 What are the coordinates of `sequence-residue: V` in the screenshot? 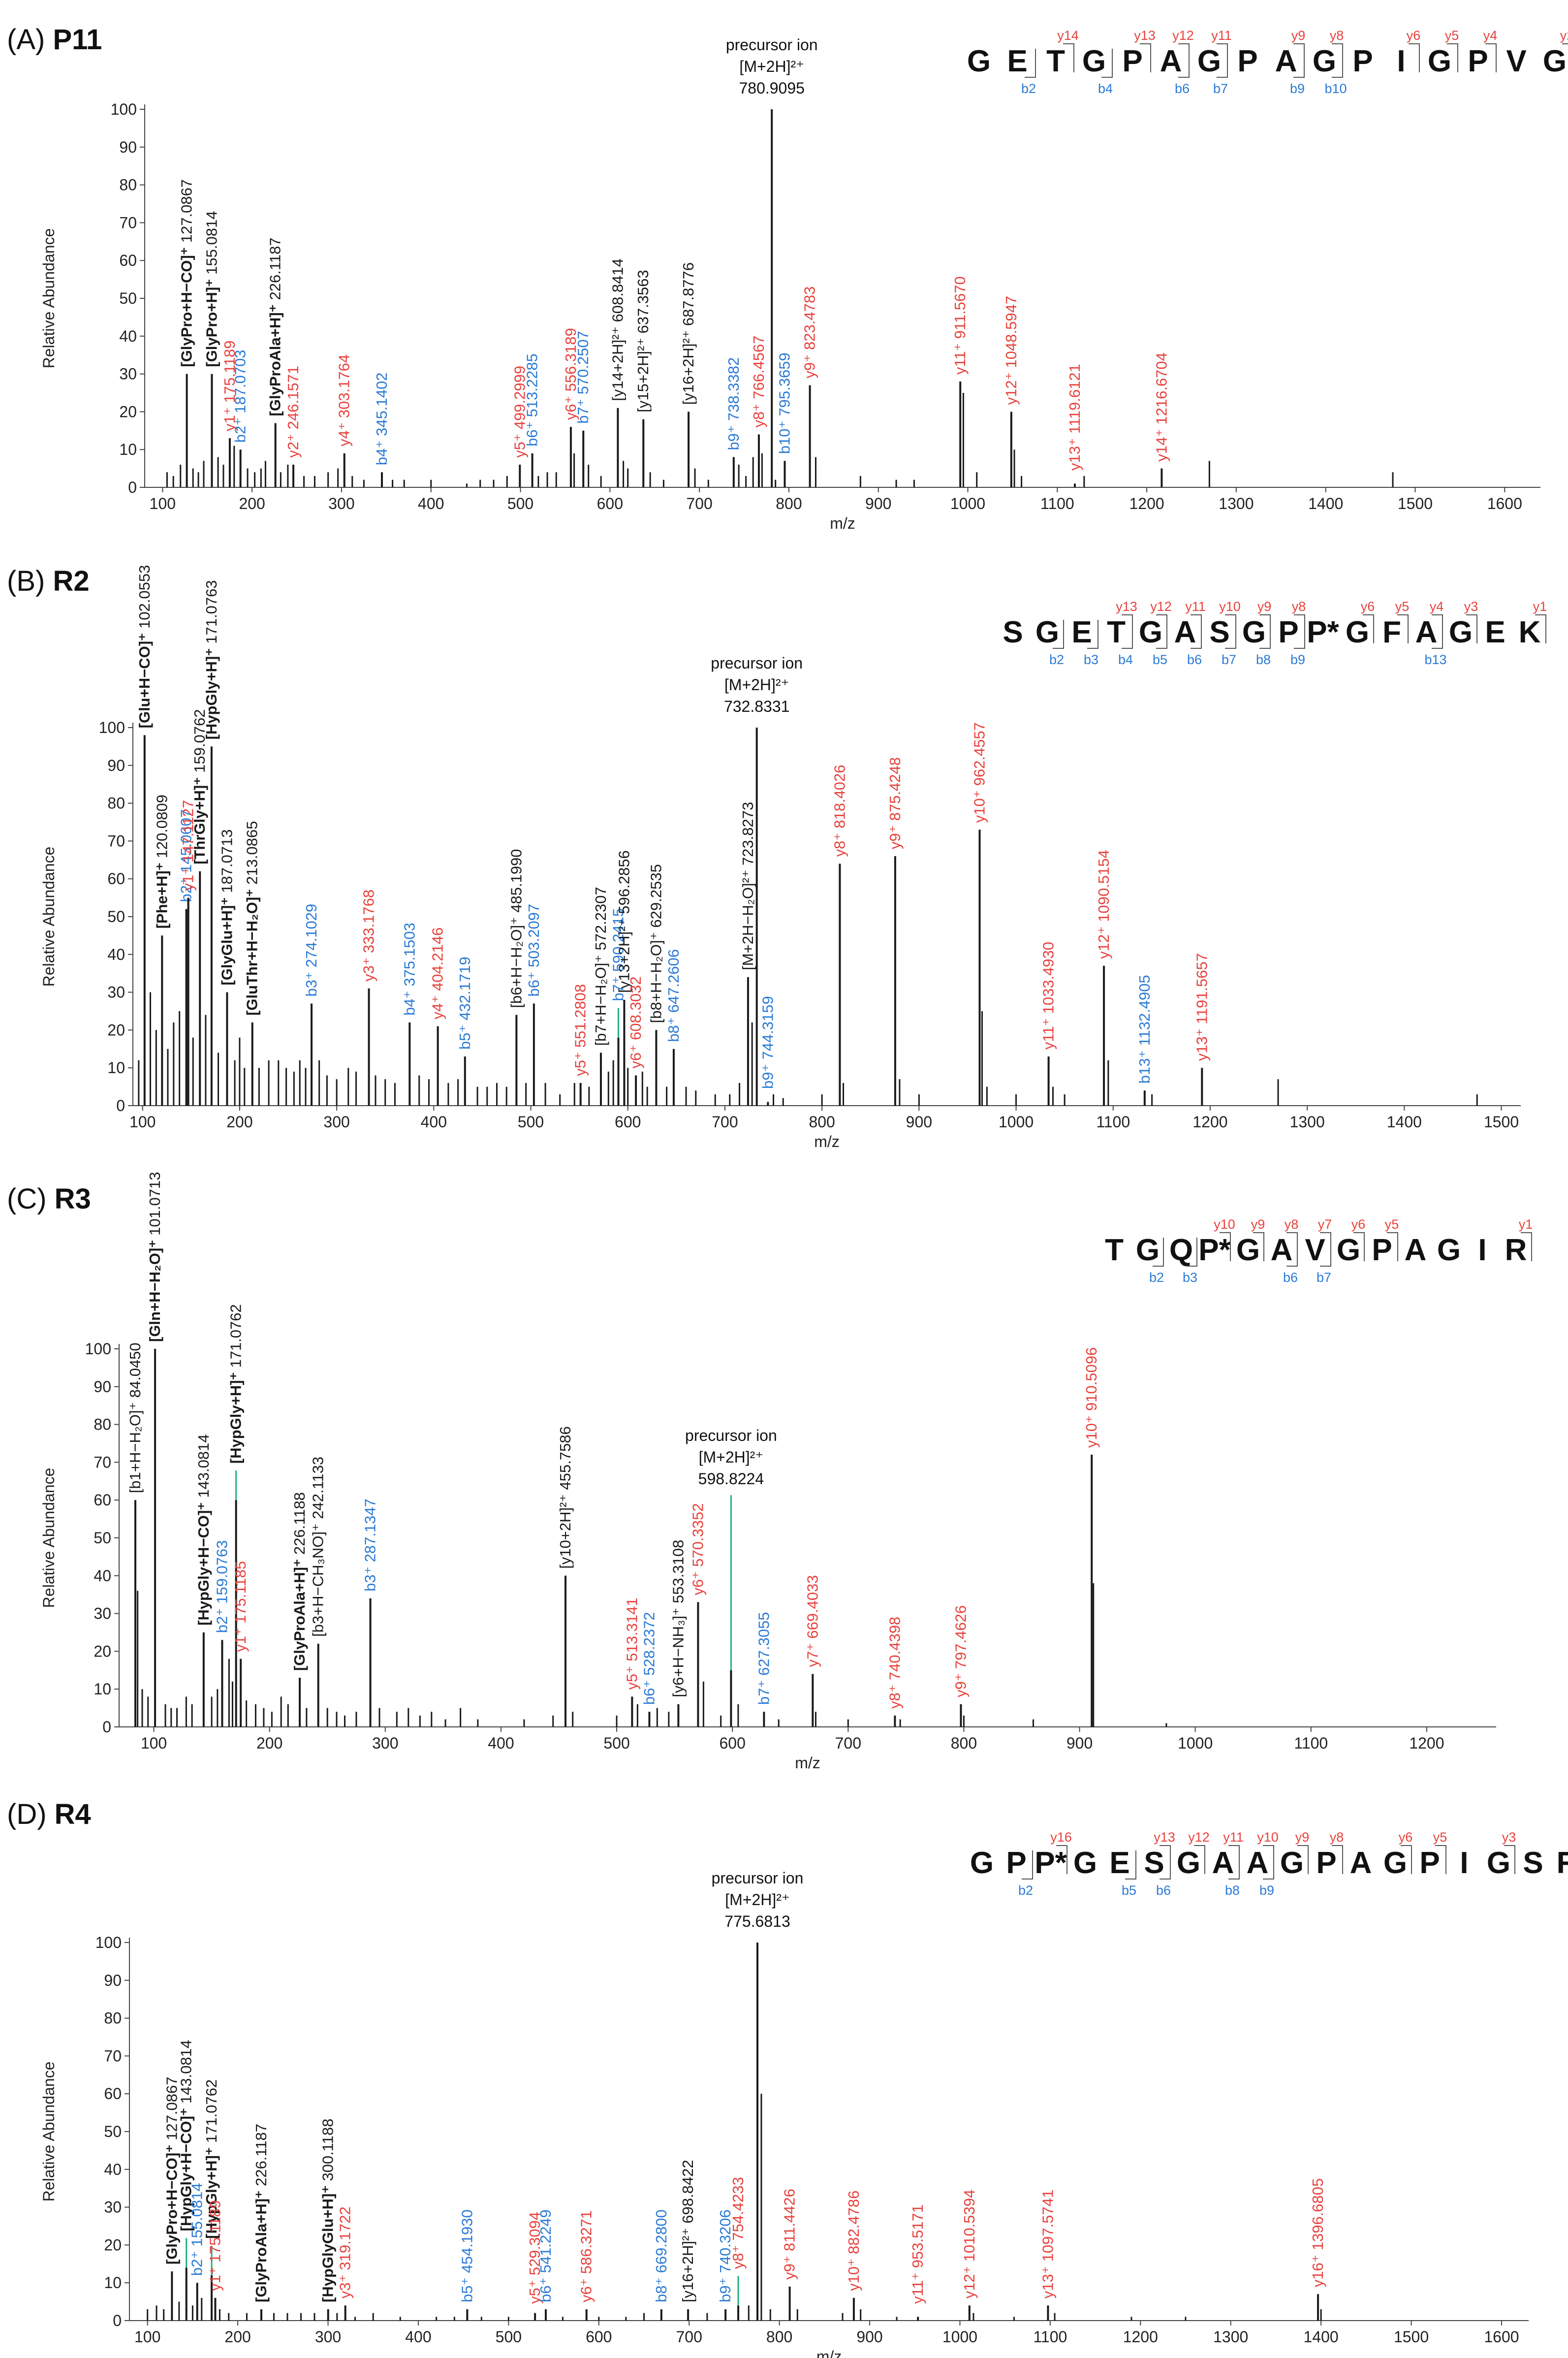 It's located at (1516, 61).